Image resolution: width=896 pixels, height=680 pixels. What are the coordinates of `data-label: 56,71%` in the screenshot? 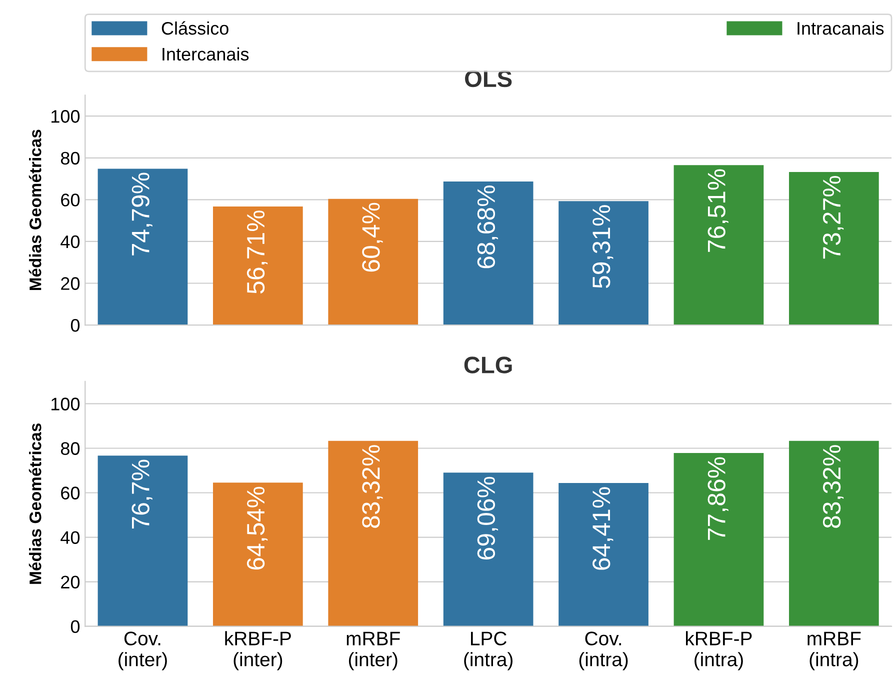 It's located at (257, 252).